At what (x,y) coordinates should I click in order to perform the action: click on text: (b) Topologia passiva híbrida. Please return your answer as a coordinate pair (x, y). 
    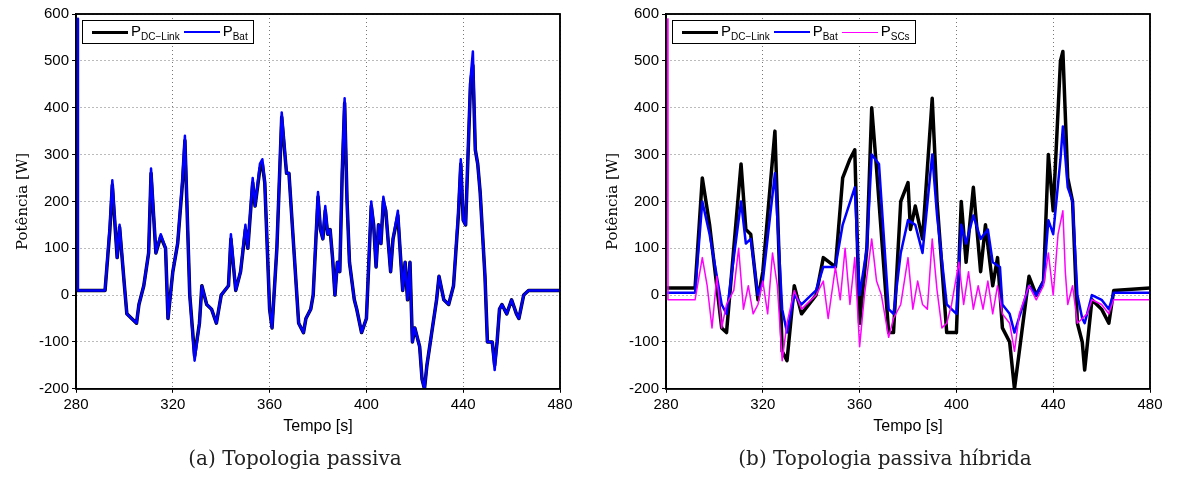
    Looking at the image, I should click on (885, 458).